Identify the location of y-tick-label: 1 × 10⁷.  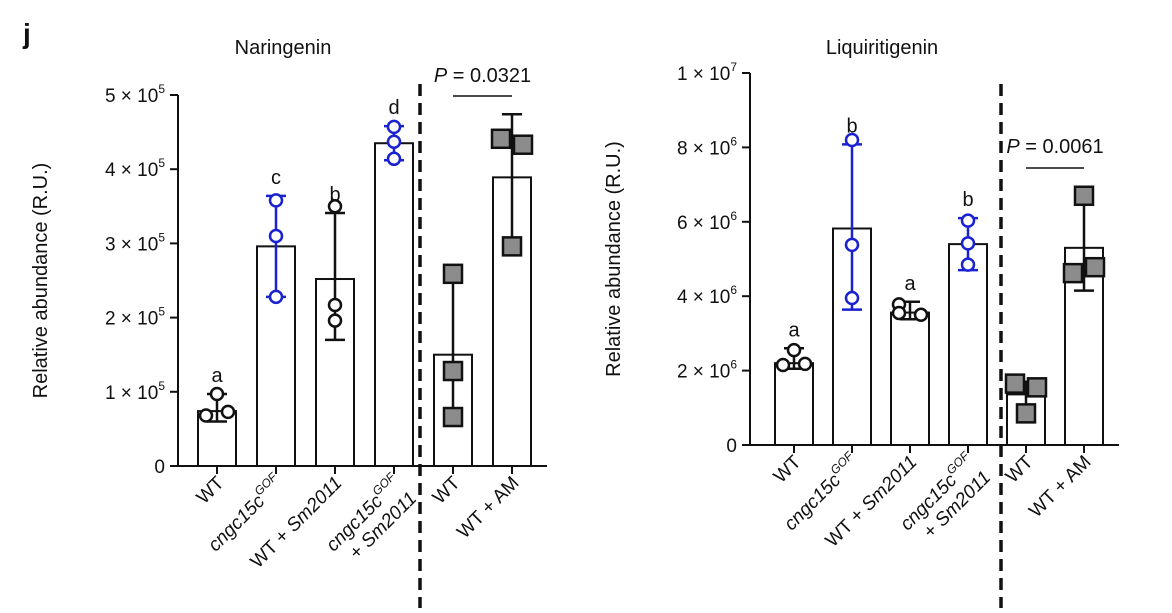
(707, 72).